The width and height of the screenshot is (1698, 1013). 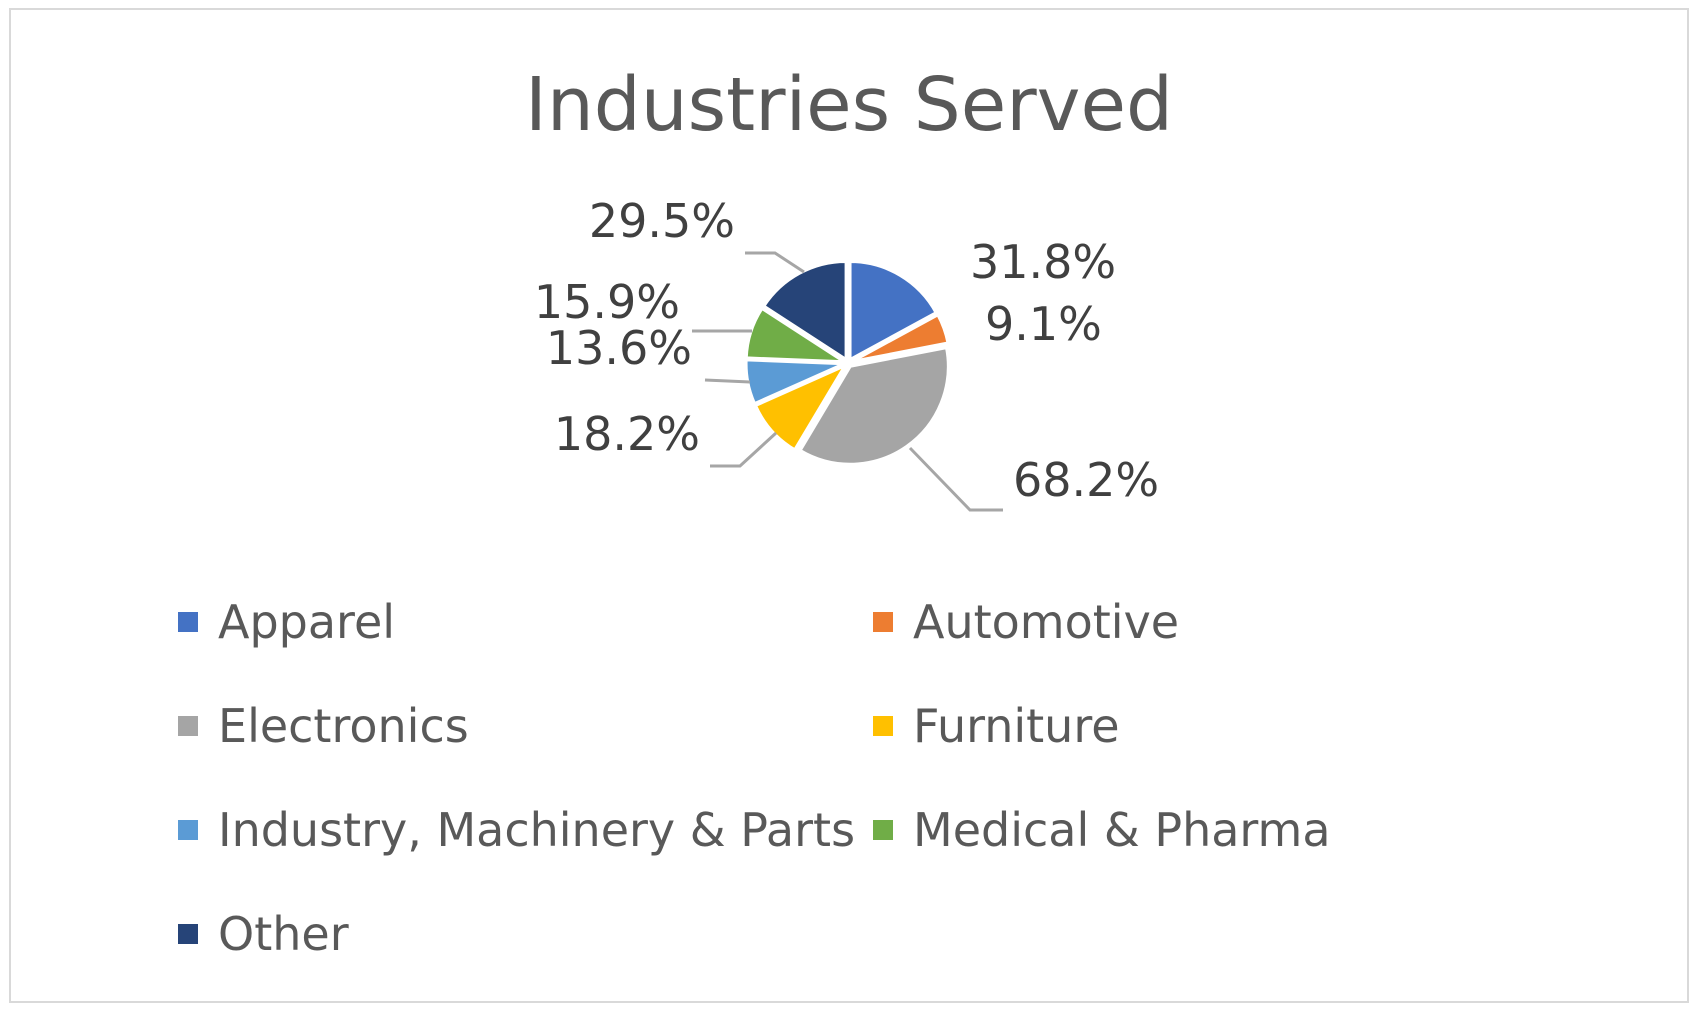 I want to click on legend-item: Other, so click(x=525, y=934).